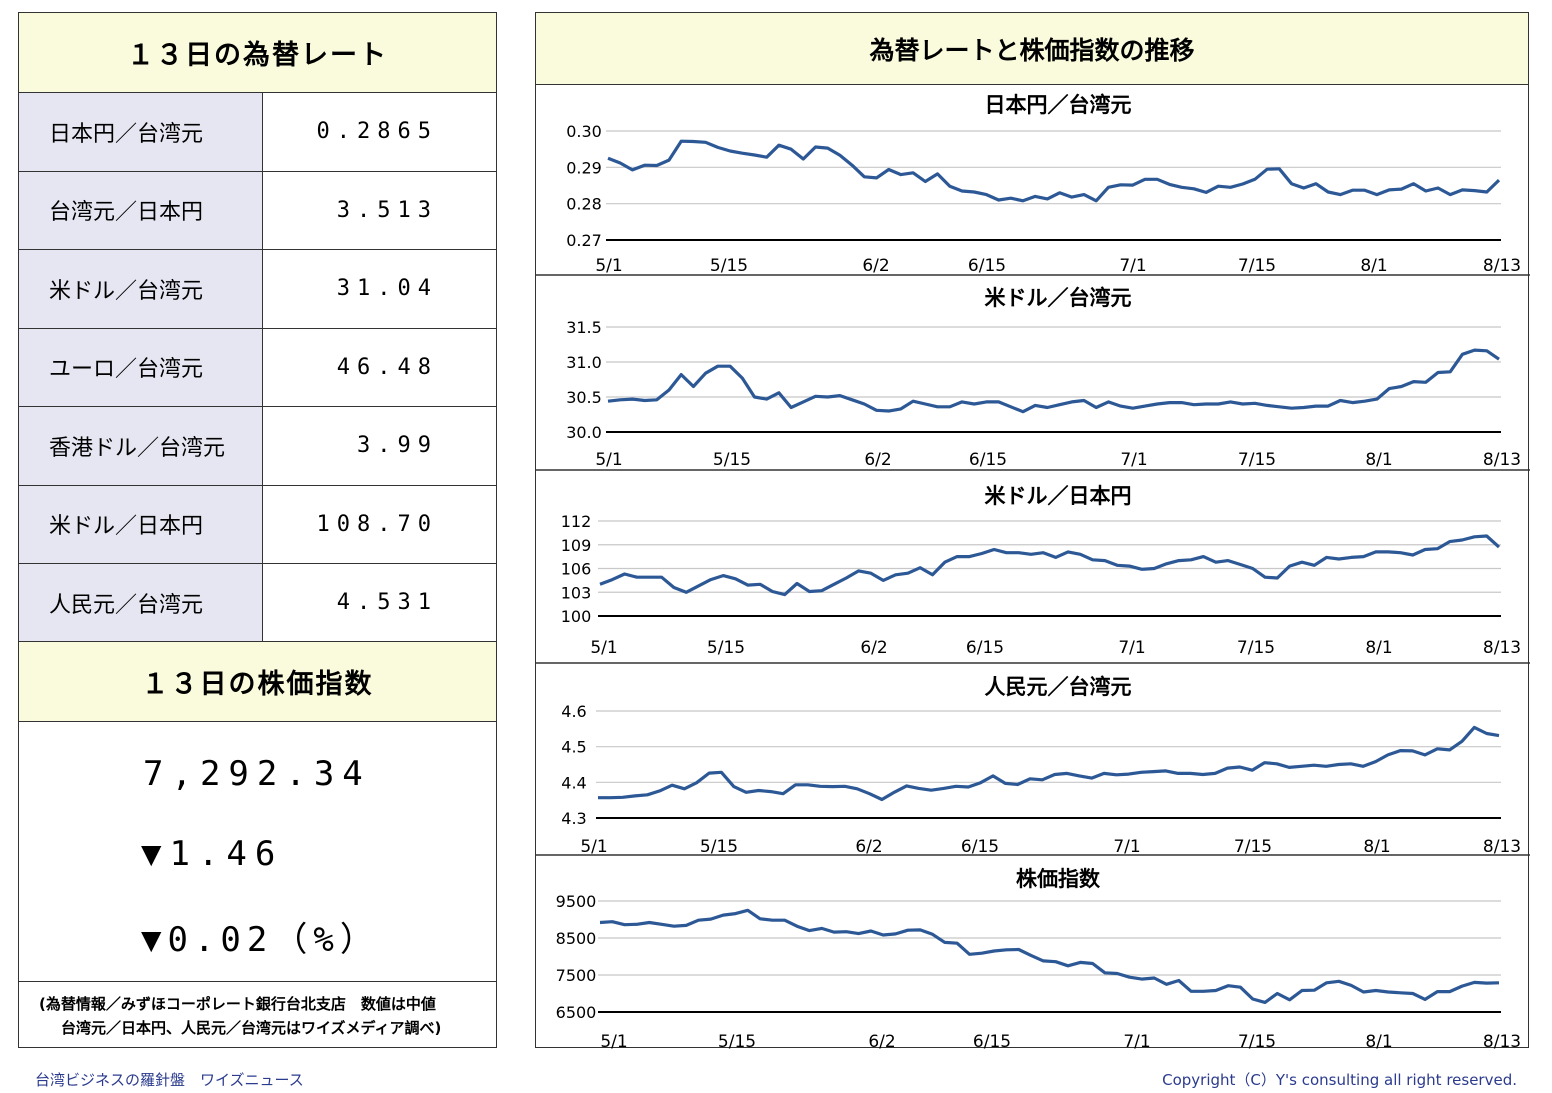 Image resolution: width=1552 pixels, height=1093 pixels. Describe the element at coordinates (584, 204) in the screenshot. I see `y-tick-label: 0.28` at that location.